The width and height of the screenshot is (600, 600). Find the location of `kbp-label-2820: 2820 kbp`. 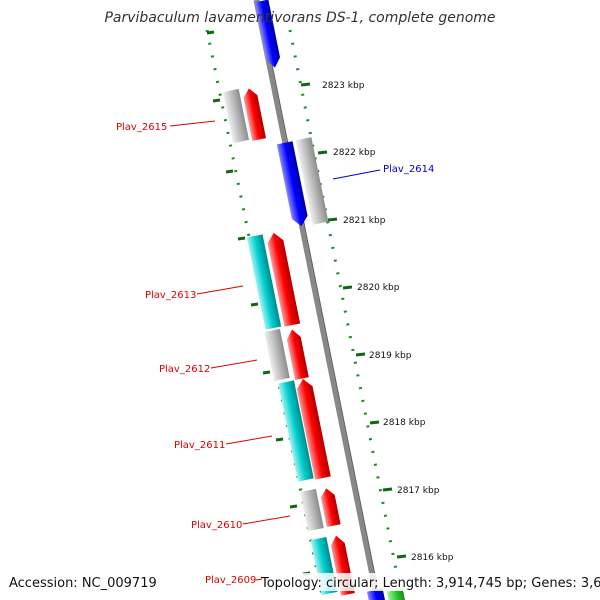

kbp-label-2820: 2820 kbp is located at coordinates (378, 288).